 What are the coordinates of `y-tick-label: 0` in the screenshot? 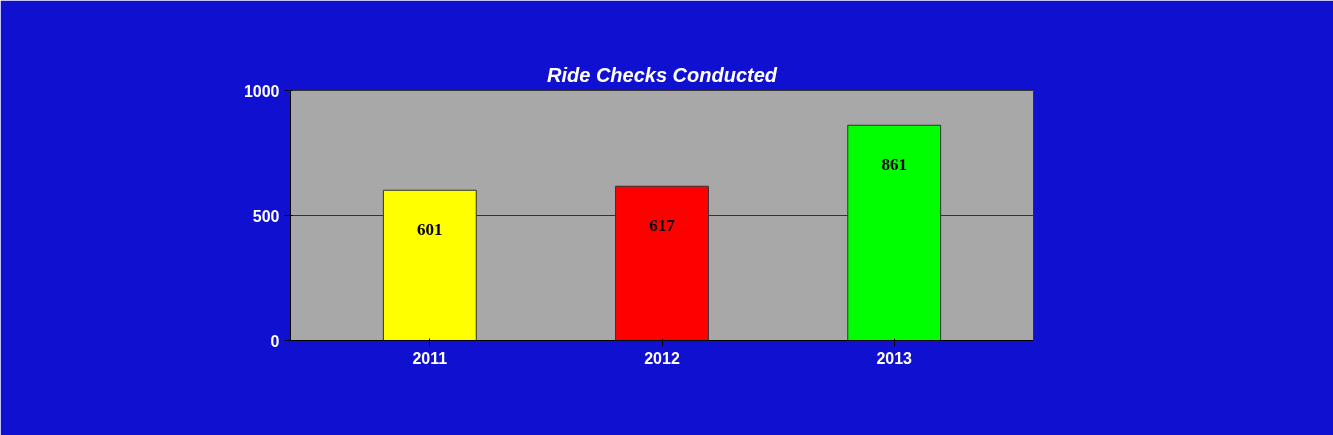 It's located at (275, 341).